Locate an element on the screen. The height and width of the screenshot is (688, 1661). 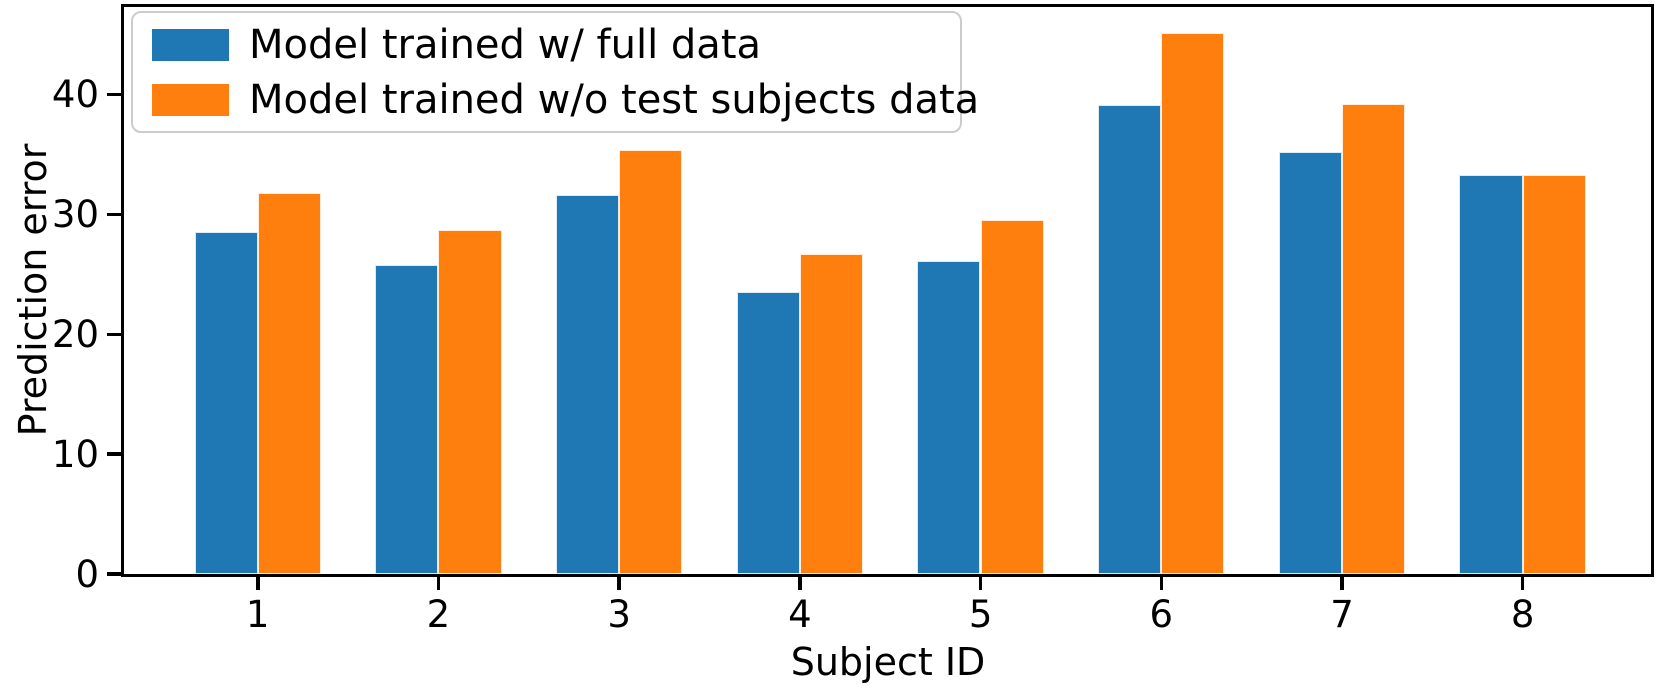
x-tick-label: 3 is located at coordinates (619, 614).